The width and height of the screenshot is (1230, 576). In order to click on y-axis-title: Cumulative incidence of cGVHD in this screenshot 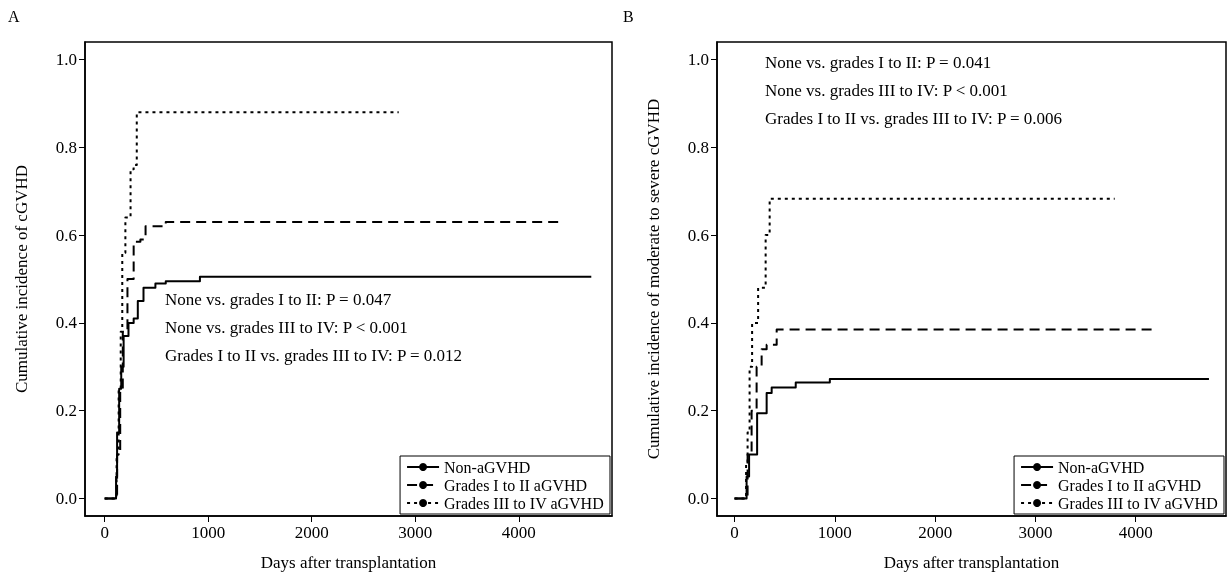, I will do `click(21, 279)`.